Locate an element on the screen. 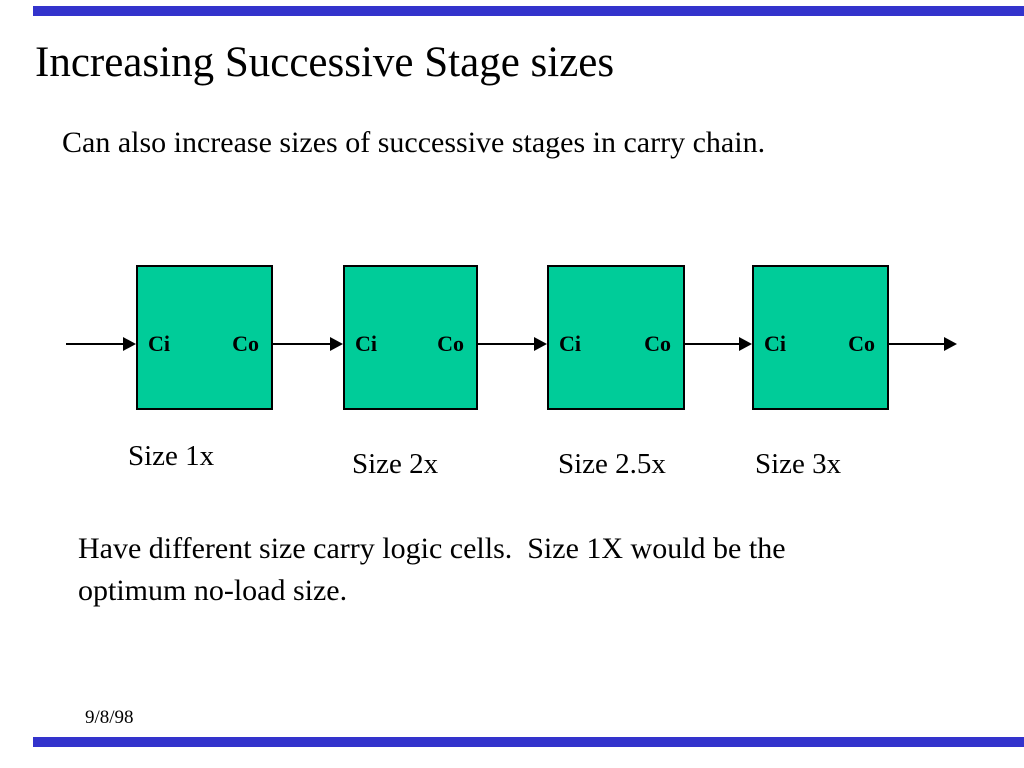 The width and height of the screenshot is (1024, 768). slide-date: 9/8/98 is located at coordinates (109, 717).